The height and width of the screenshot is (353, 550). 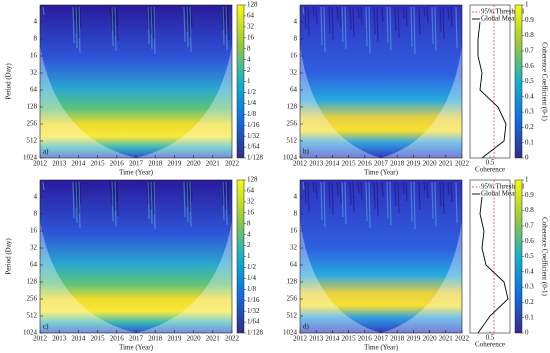 I want to click on x-tick-label: 0.5, so click(x=490, y=338).